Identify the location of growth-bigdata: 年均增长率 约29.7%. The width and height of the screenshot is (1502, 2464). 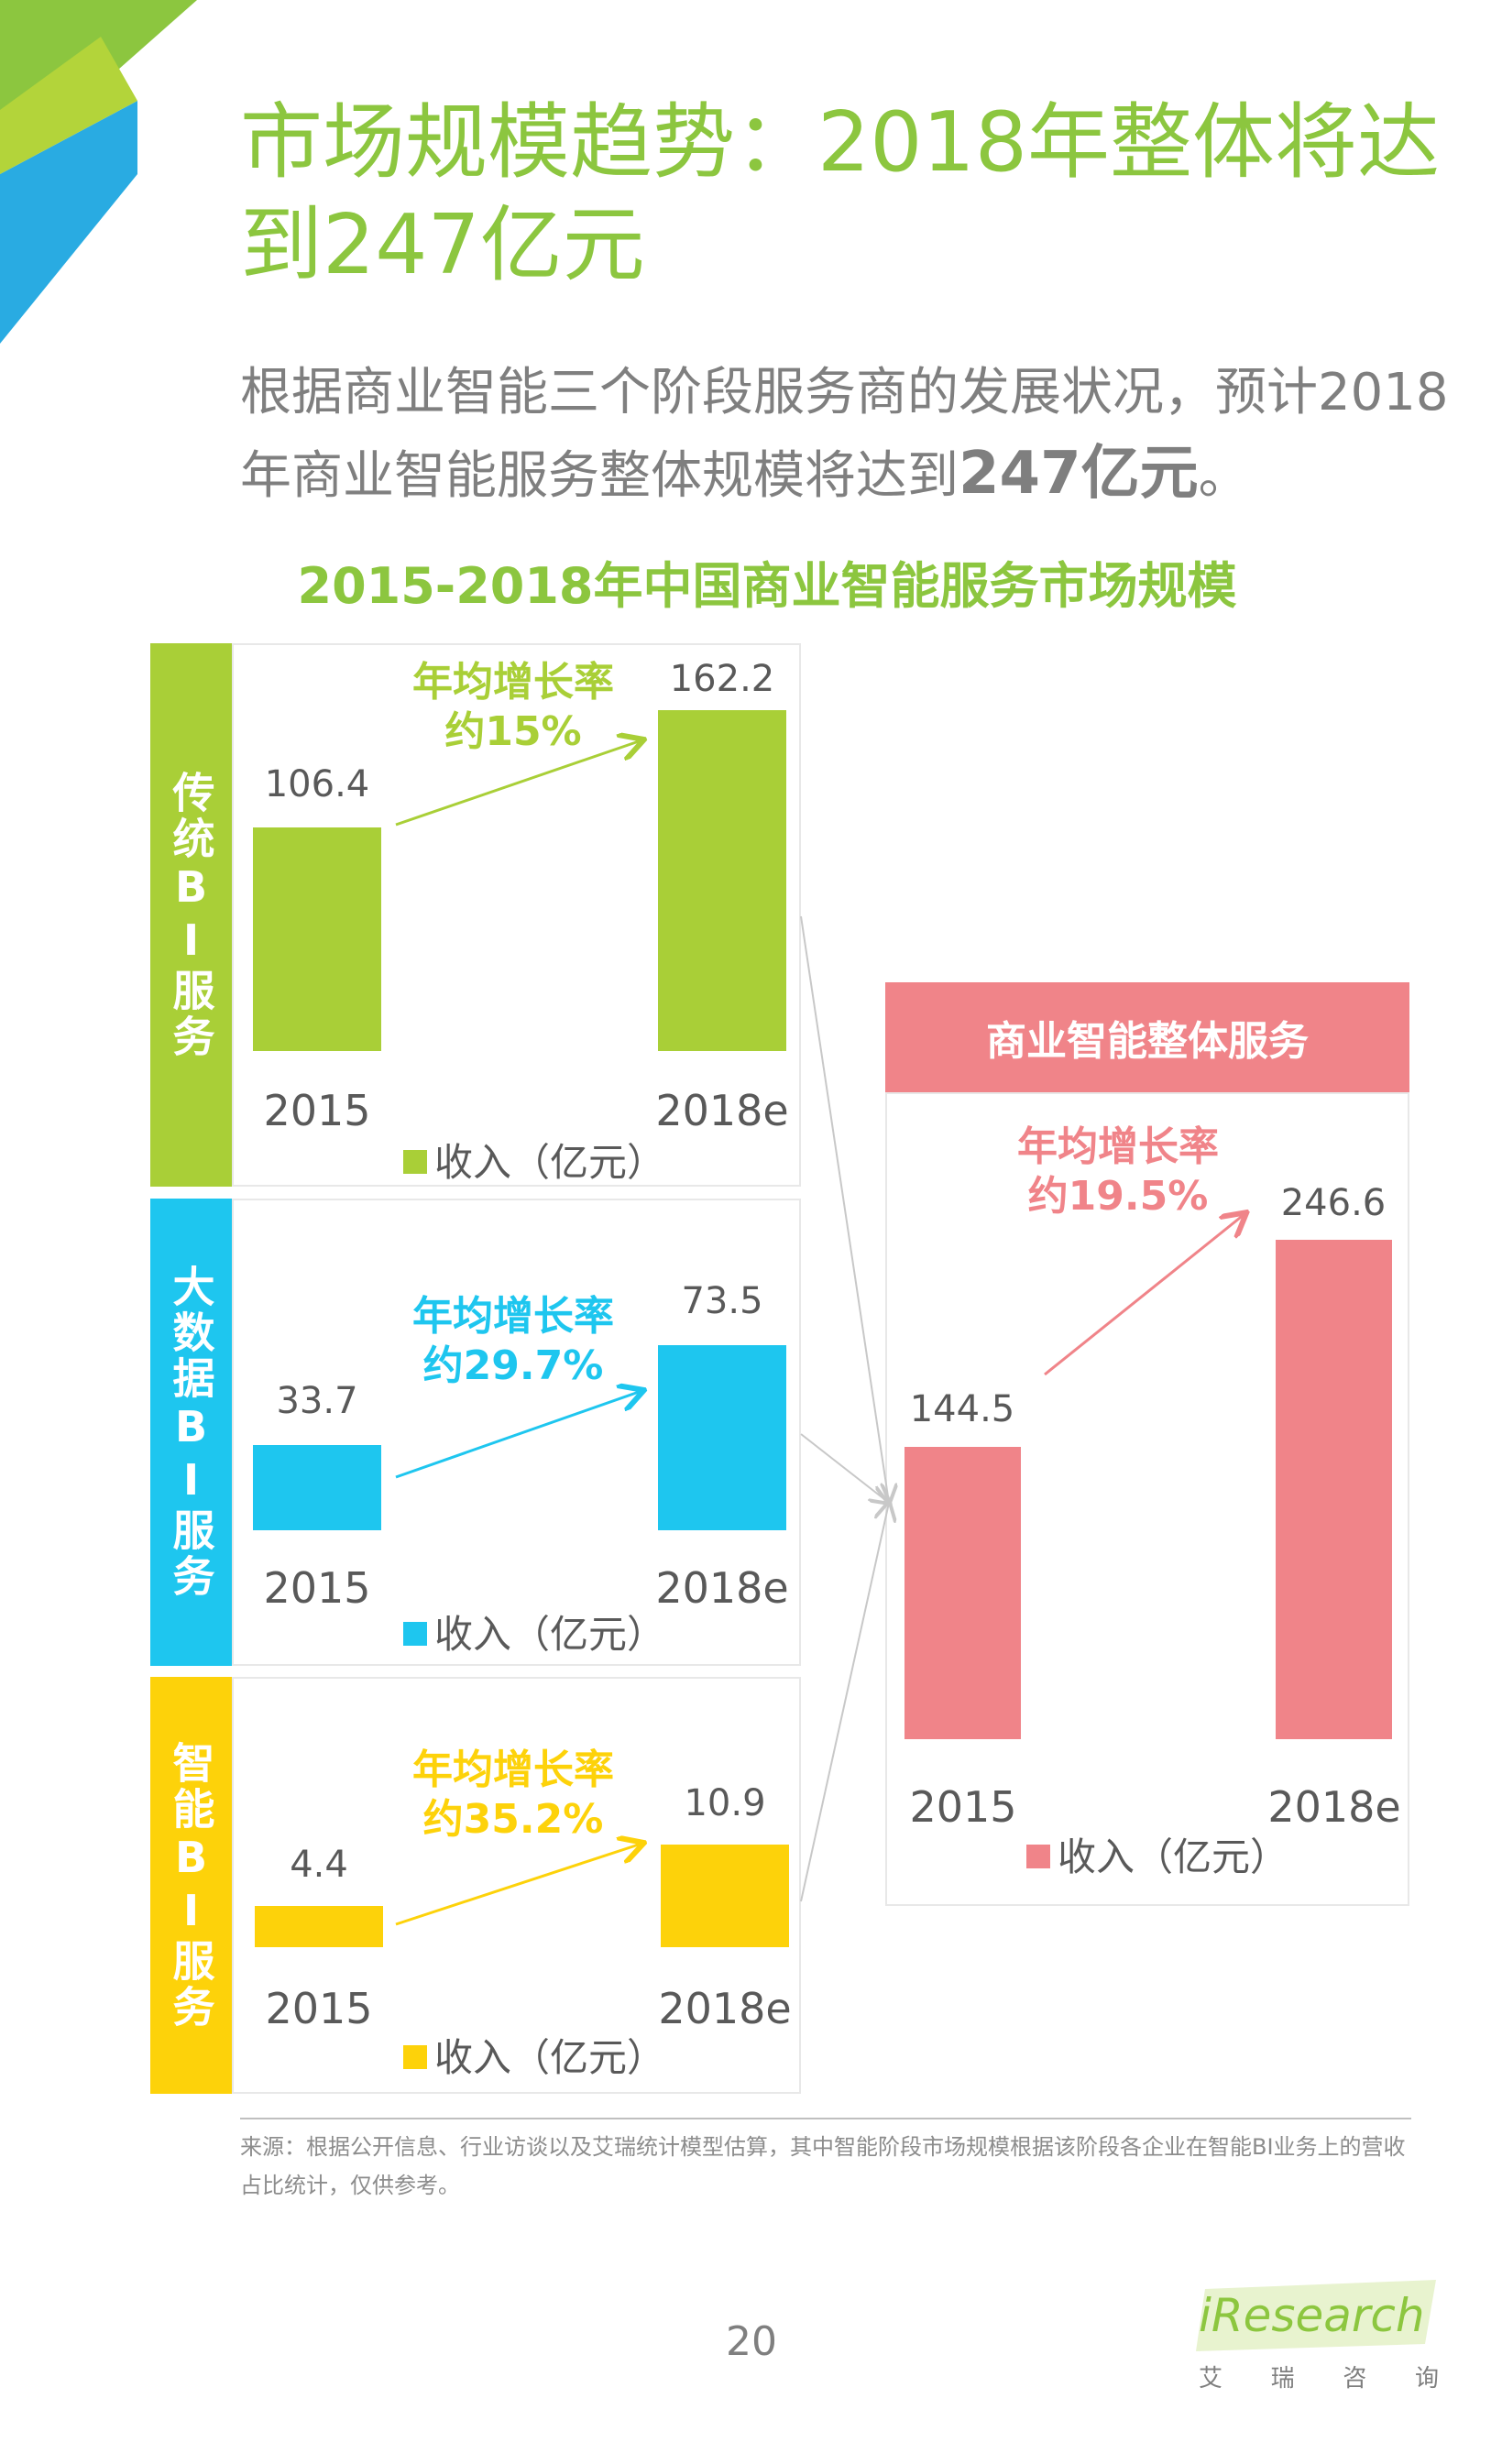
(513, 1341).